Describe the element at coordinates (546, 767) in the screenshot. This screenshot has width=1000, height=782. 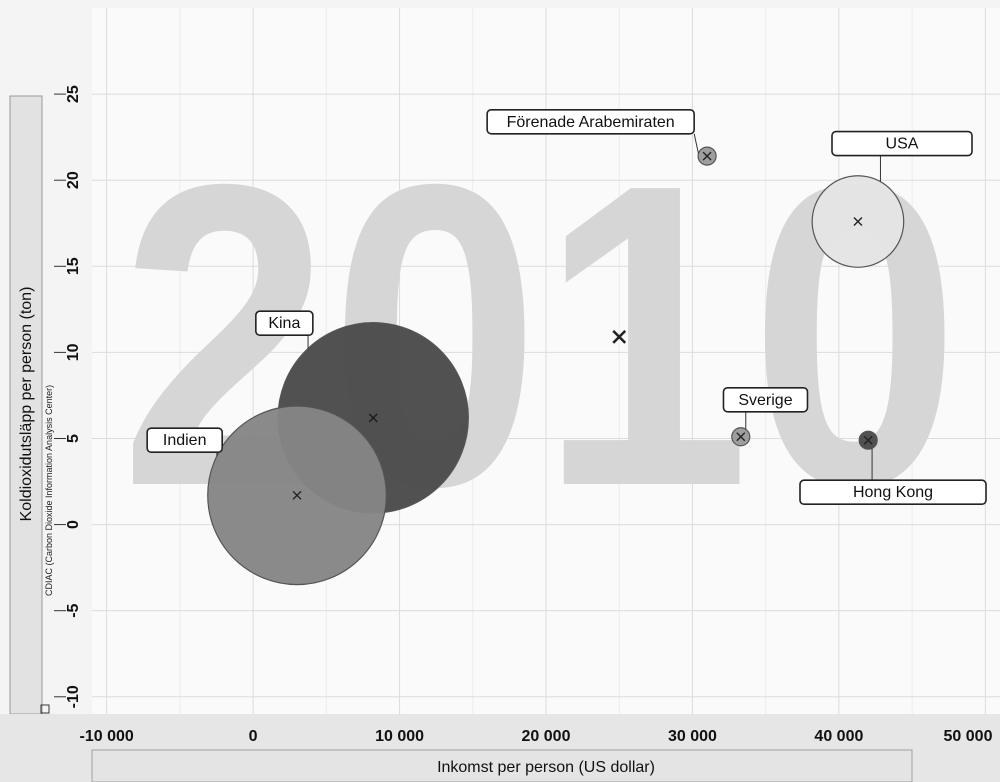
I see `x-axis-title: Inkomst per person (US dollar)` at that location.